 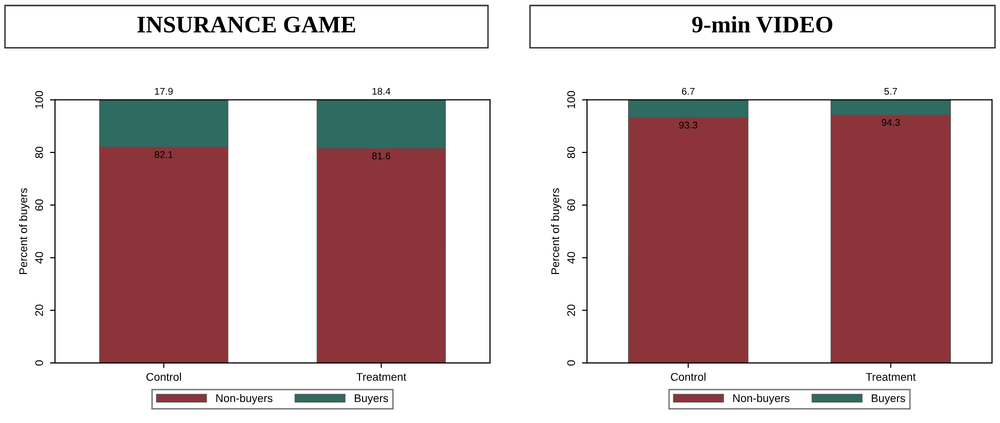 What do you see at coordinates (164, 91) in the screenshot?
I see `data-label: 17.9` at bounding box center [164, 91].